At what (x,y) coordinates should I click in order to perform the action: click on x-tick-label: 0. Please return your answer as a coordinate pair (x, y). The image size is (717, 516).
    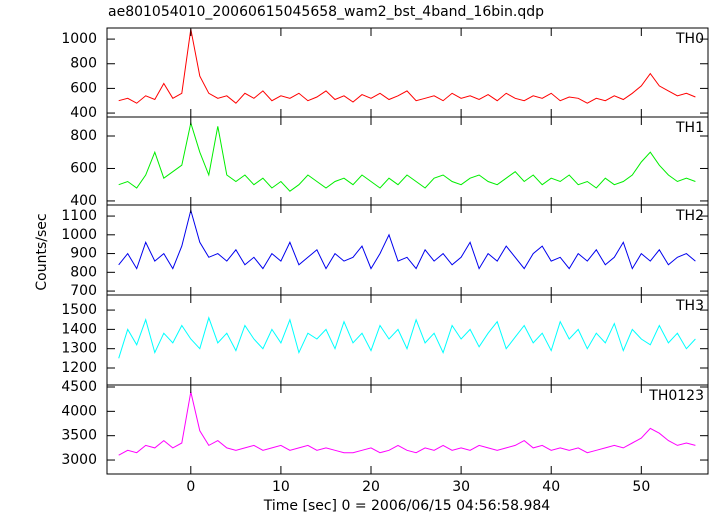
    Looking at the image, I should click on (190, 487).